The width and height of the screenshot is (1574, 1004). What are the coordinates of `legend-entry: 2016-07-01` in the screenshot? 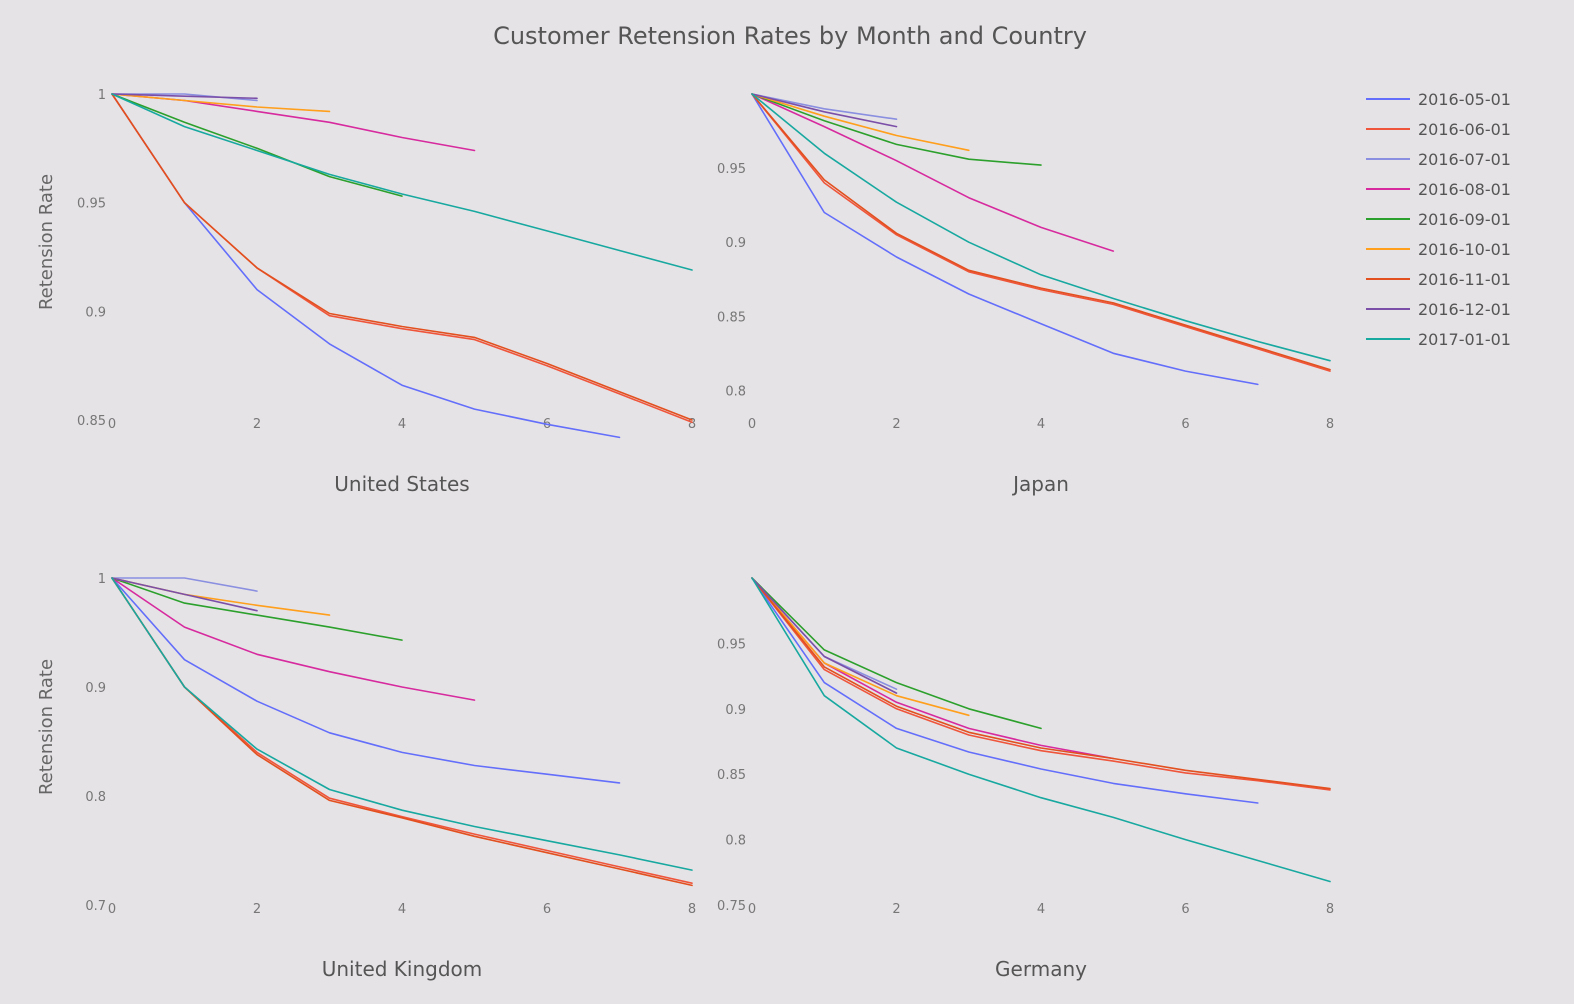 It's located at (1464, 159).